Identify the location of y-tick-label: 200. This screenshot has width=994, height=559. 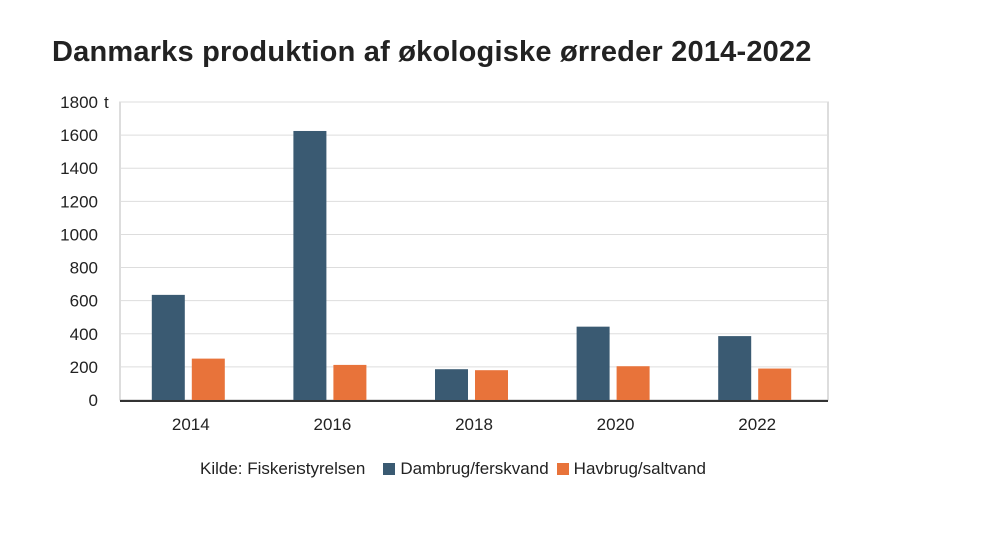
(84, 367).